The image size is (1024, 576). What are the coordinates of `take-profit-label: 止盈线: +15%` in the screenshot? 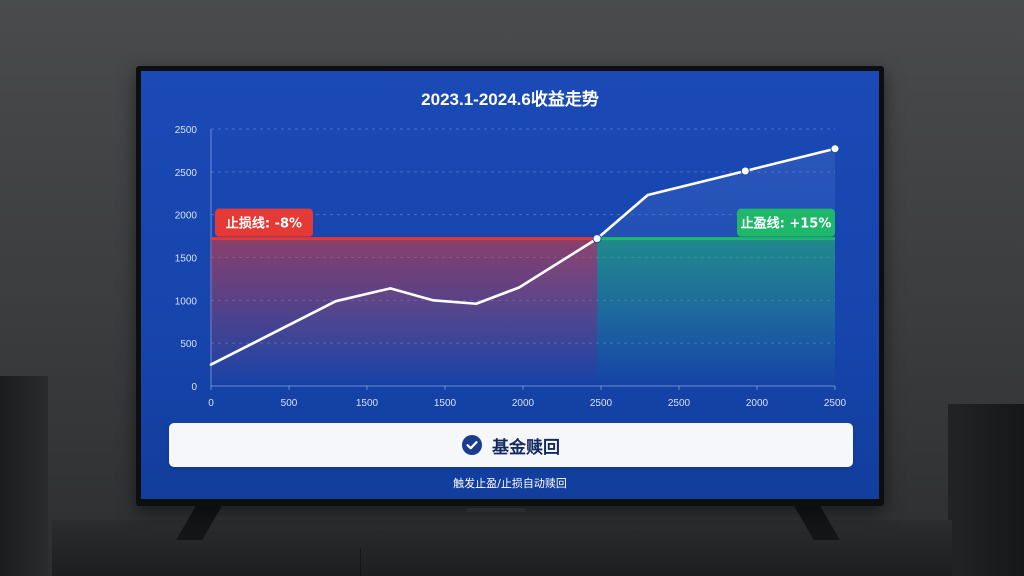 It's located at (786, 224).